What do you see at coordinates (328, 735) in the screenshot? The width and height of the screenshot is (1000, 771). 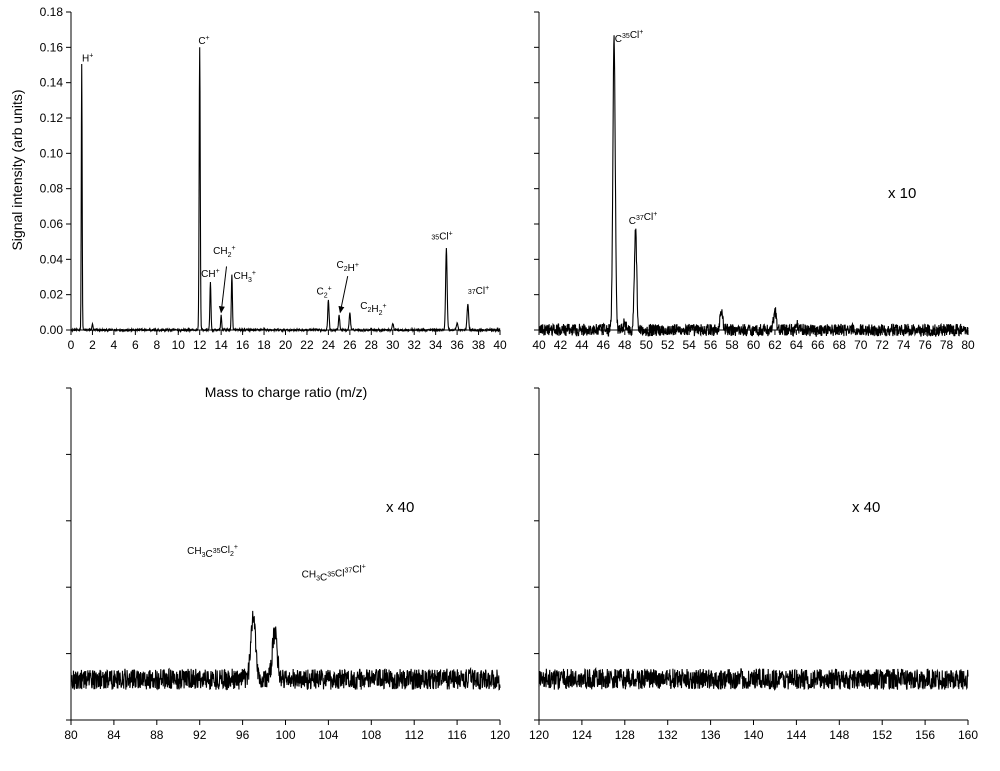 I see `p3-x-tick-label: 104` at bounding box center [328, 735].